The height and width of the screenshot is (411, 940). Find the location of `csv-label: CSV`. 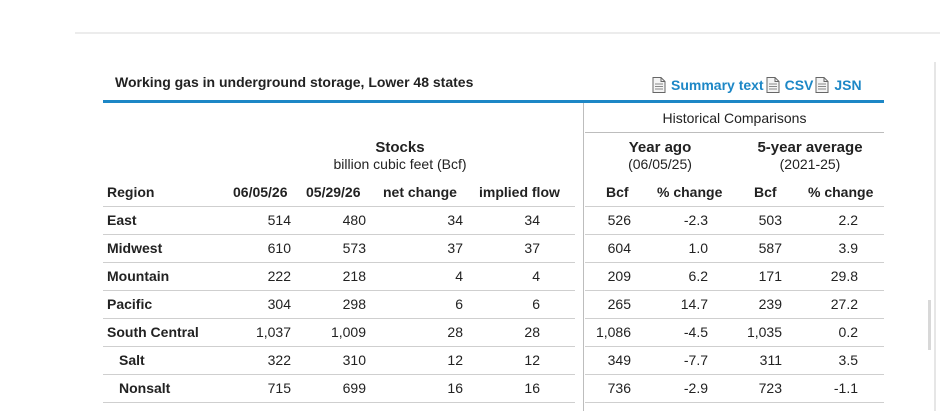

csv-label: CSV is located at coordinates (799, 85).